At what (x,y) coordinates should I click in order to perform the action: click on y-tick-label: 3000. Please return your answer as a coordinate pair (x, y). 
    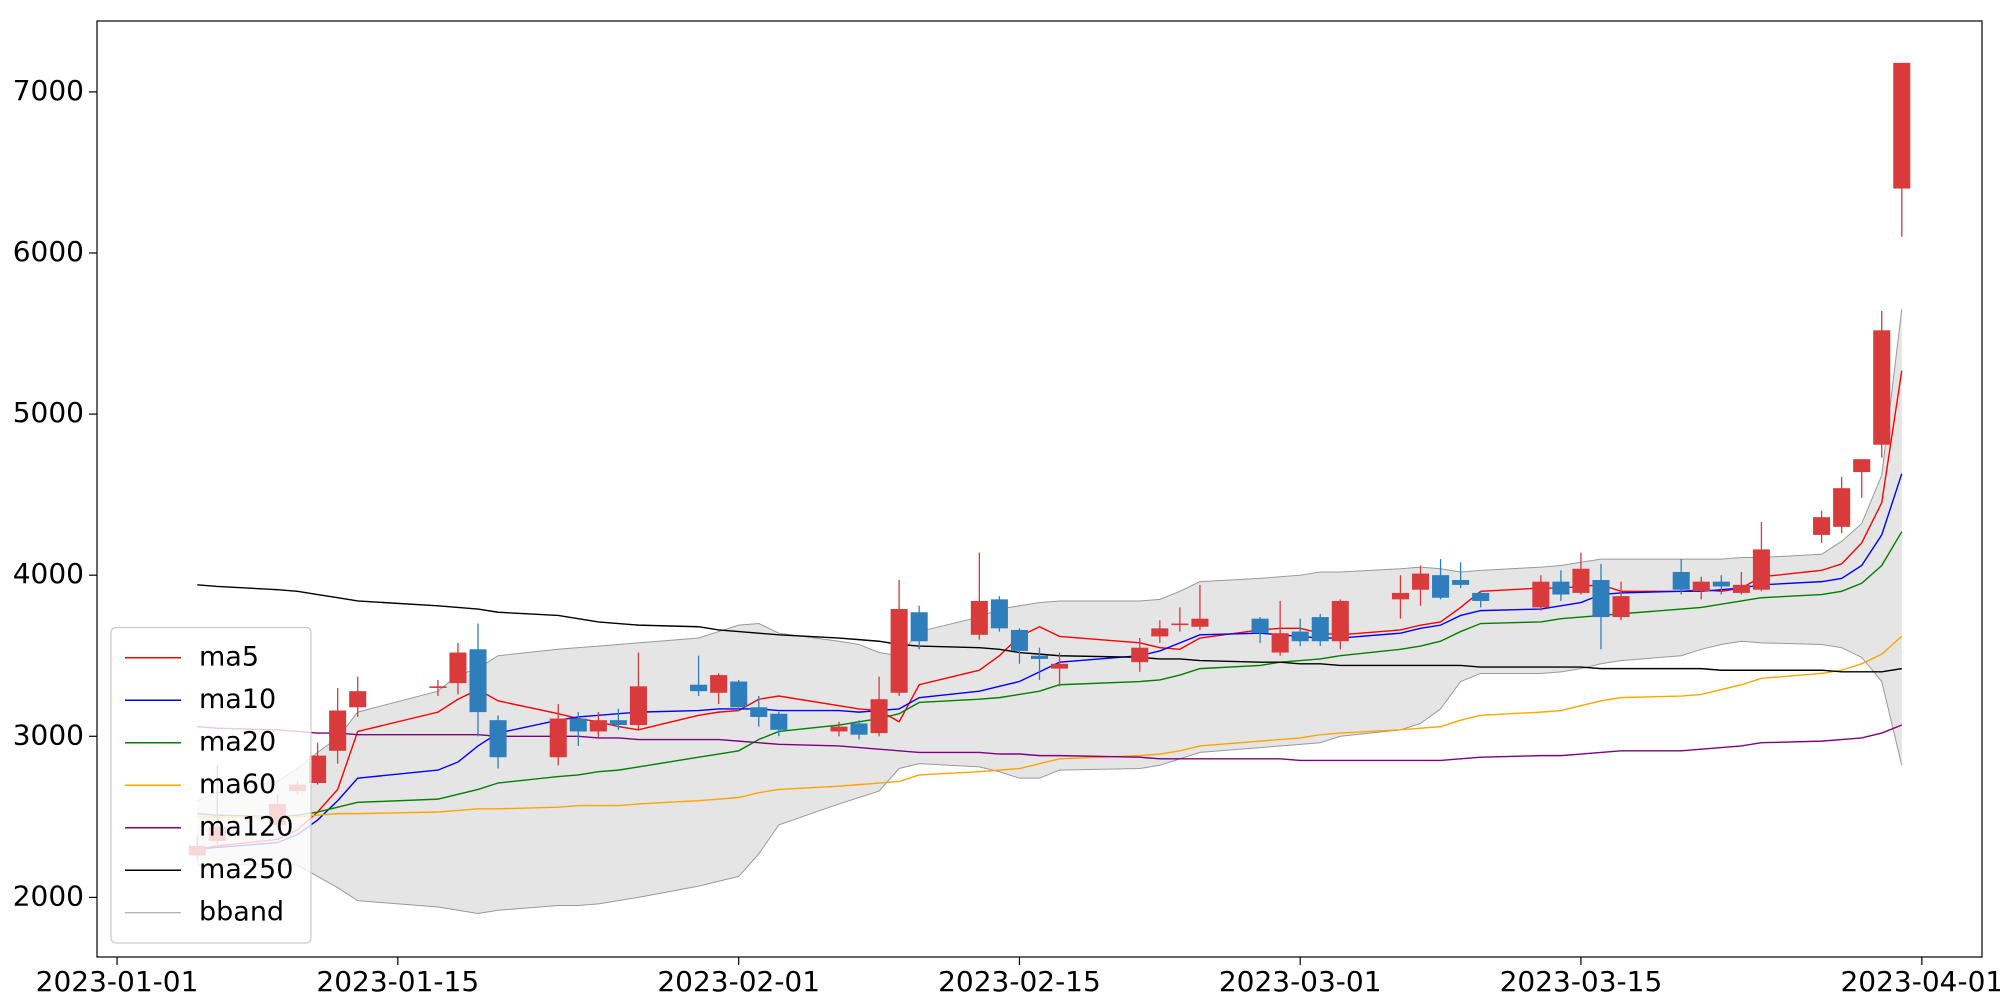
    Looking at the image, I should click on (48, 734).